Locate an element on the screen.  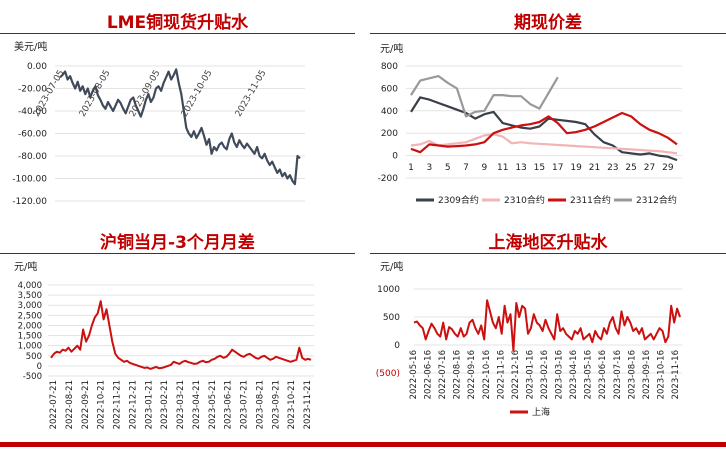
y-tick-label: -100.00 is located at coordinates (29, 180).